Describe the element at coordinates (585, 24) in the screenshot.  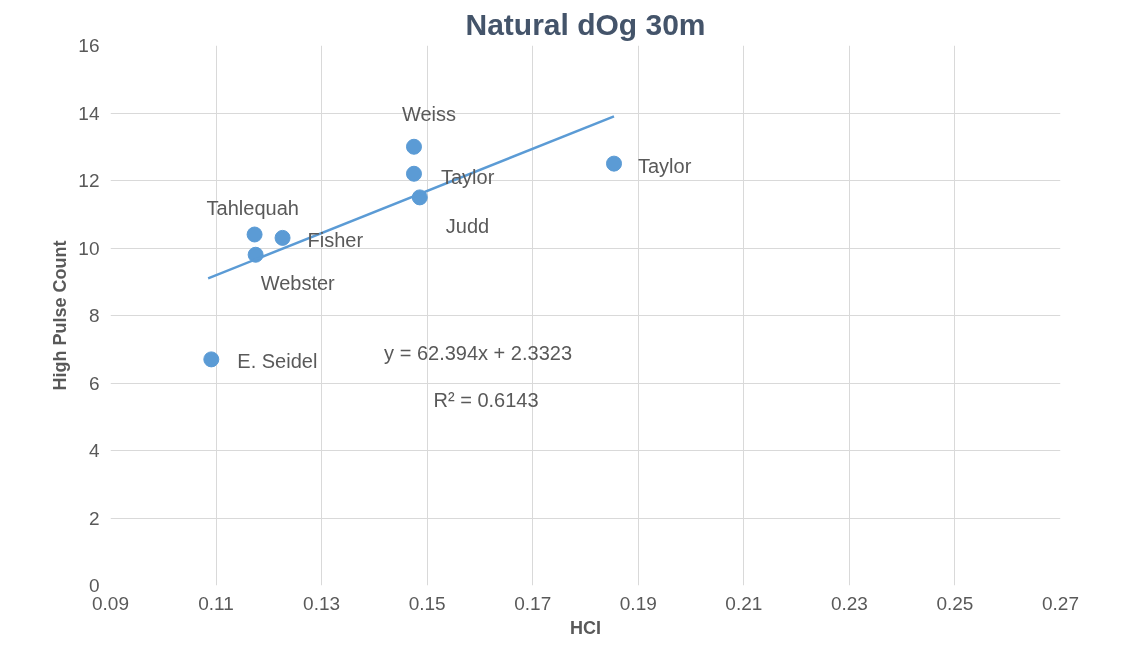
I see `chart-title: Natural dOg 30m` at that location.